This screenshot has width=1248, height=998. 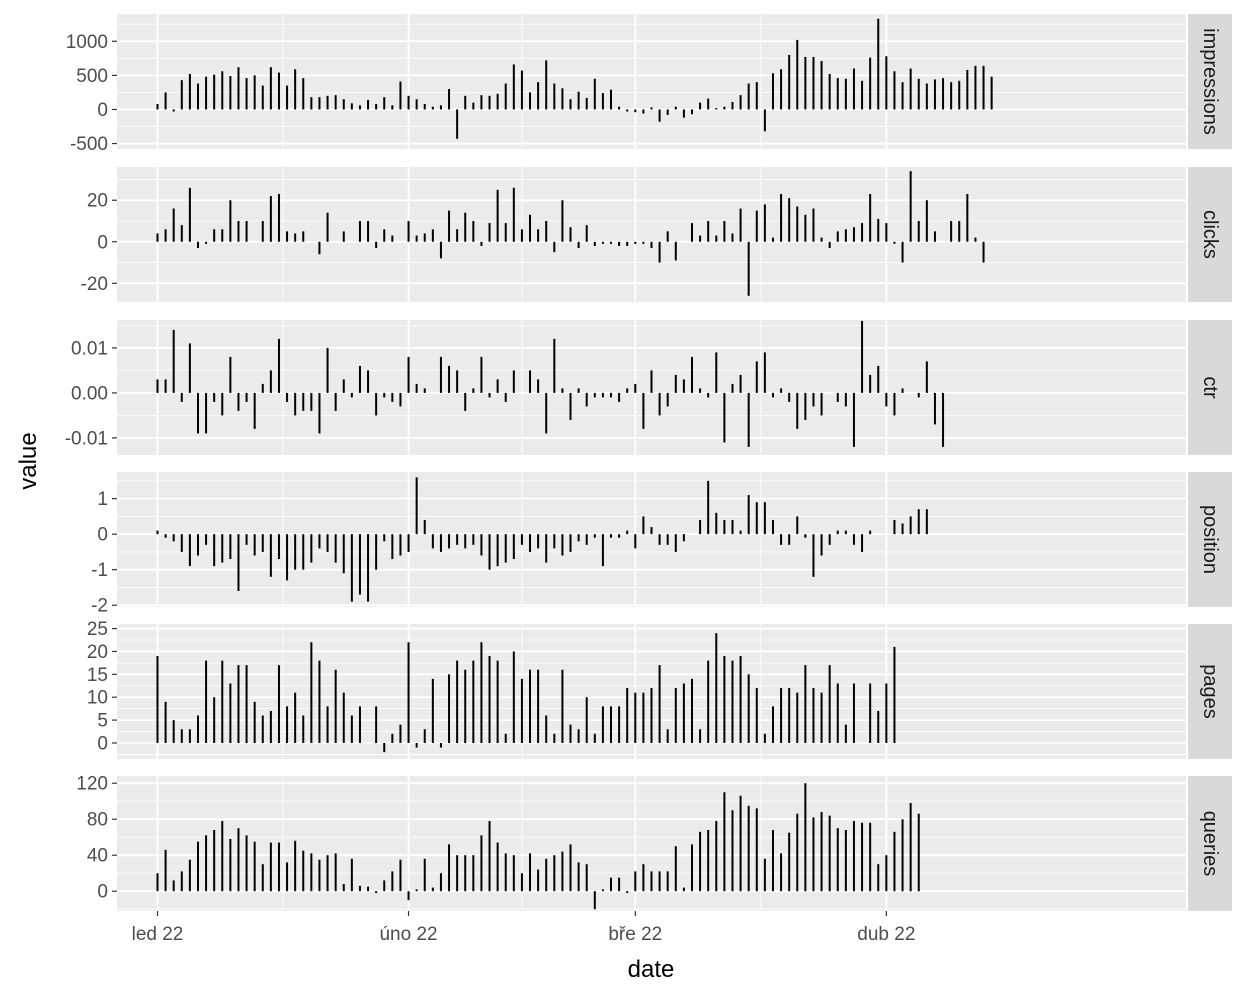 I want to click on facet-label-position: position, so click(x=1210, y=539).